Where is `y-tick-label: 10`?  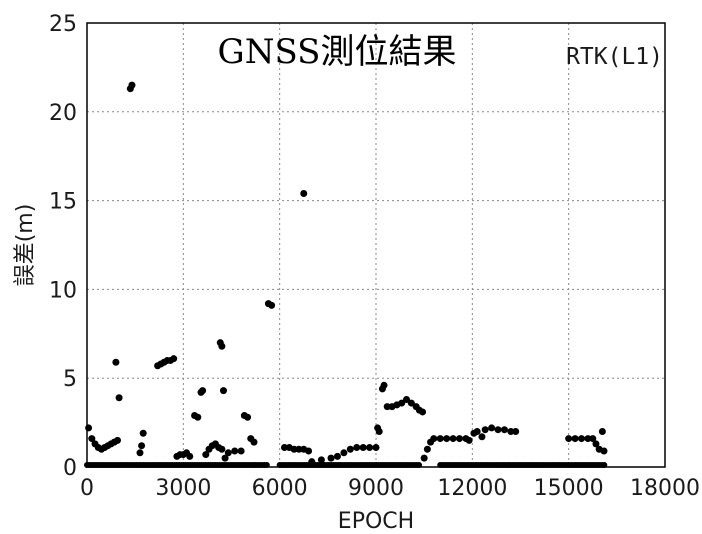
y-tick-label: 10 is located at coordinates (63, 290).